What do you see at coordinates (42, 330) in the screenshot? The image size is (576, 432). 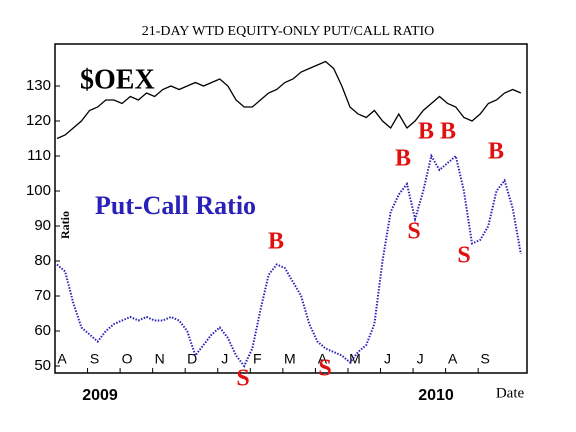 I see `y-tick-label: 60` at bounding box center [42, 330].